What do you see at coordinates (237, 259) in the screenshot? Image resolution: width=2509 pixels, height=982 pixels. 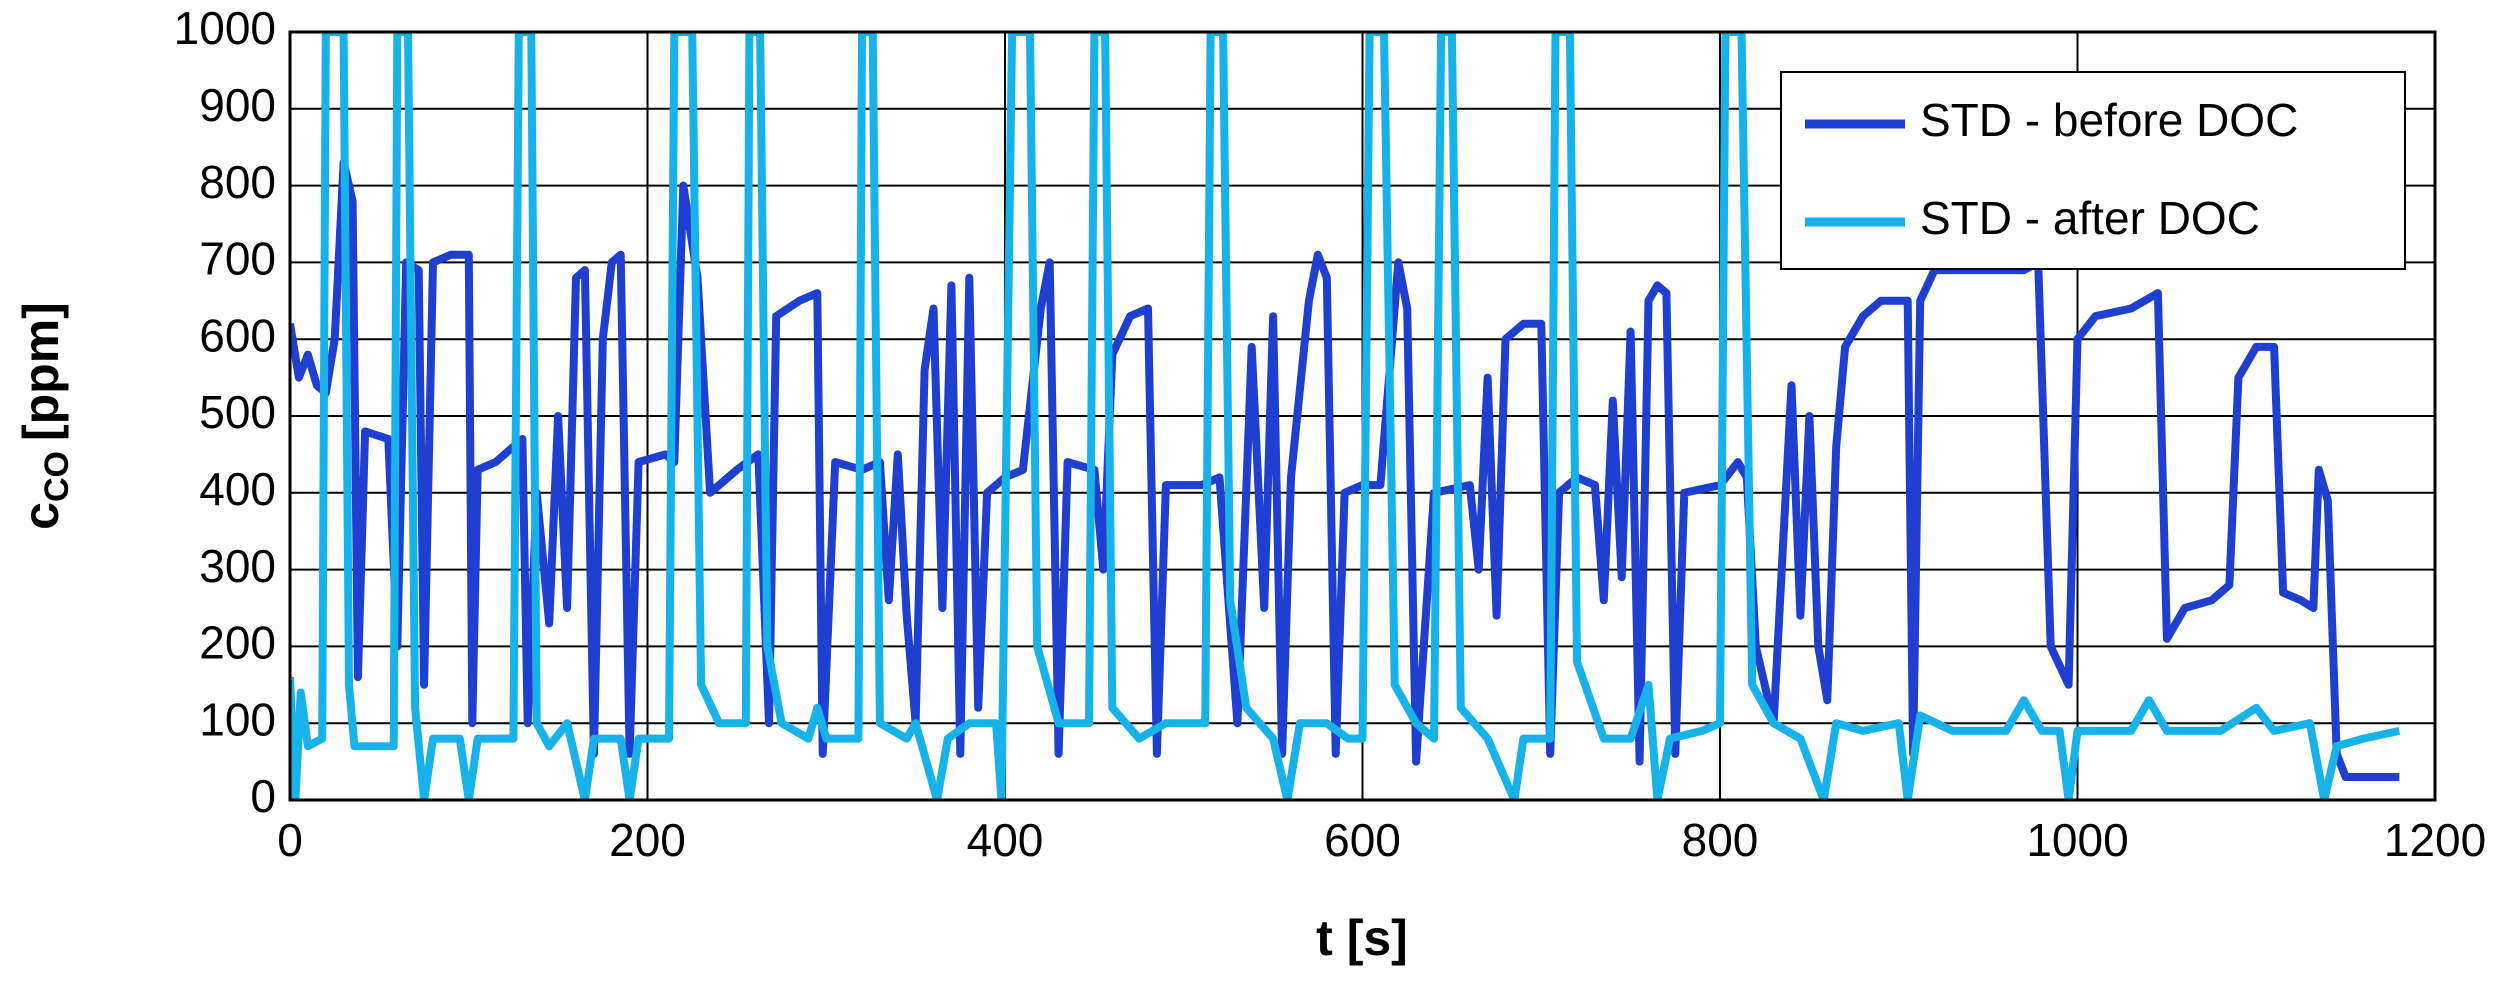 I see `y-tick-label: 700` at bounding box center [237, 259].